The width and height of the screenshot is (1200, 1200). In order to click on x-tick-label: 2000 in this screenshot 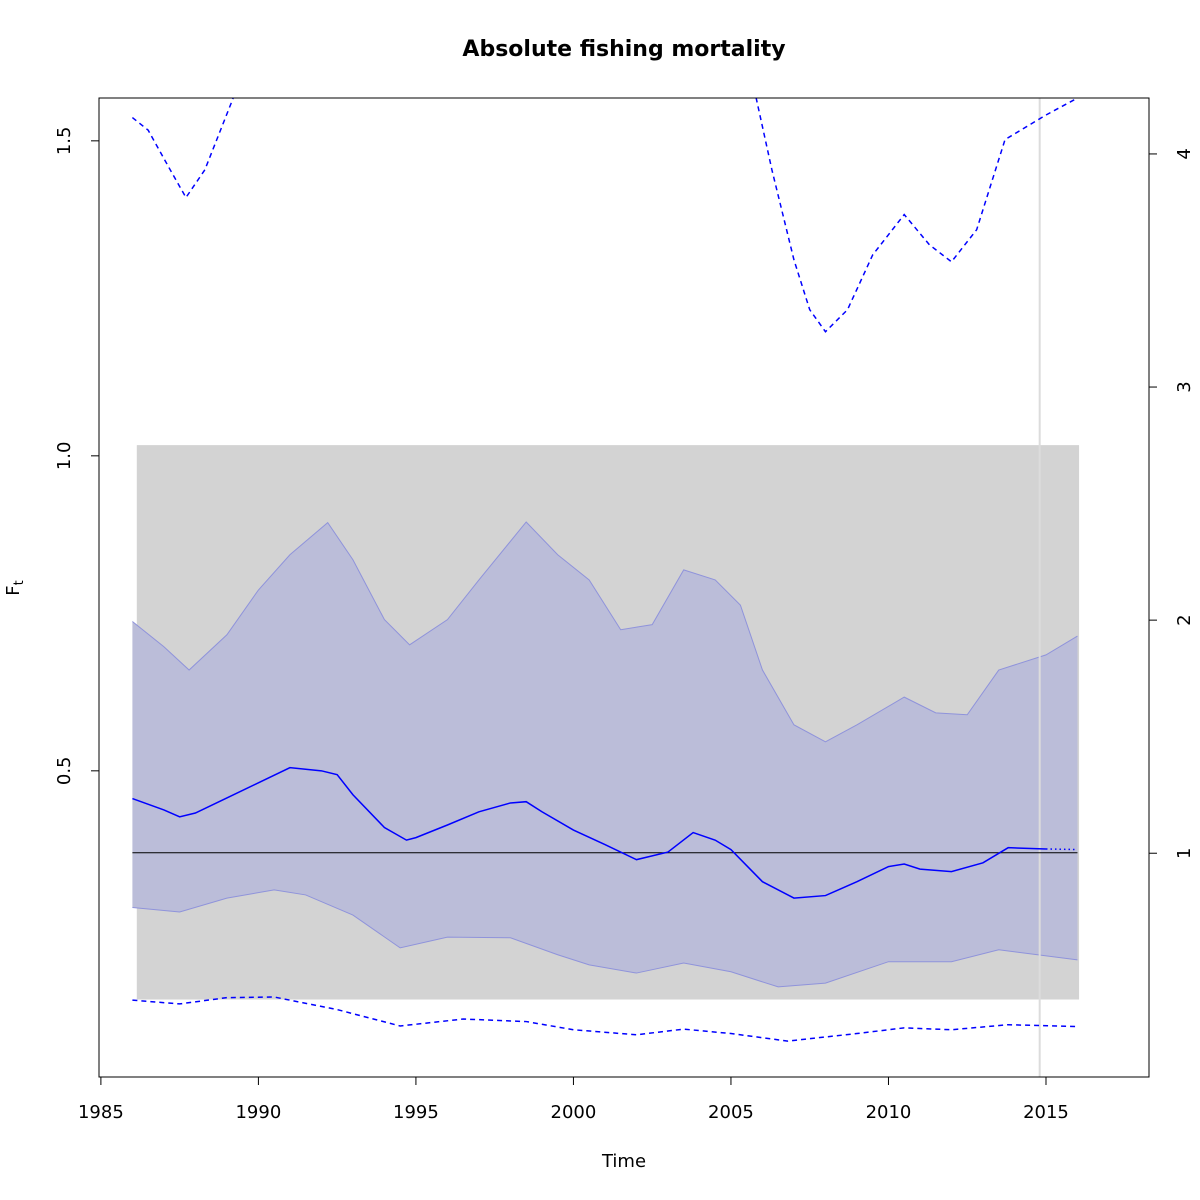, I will do `click(574, 1112)`.